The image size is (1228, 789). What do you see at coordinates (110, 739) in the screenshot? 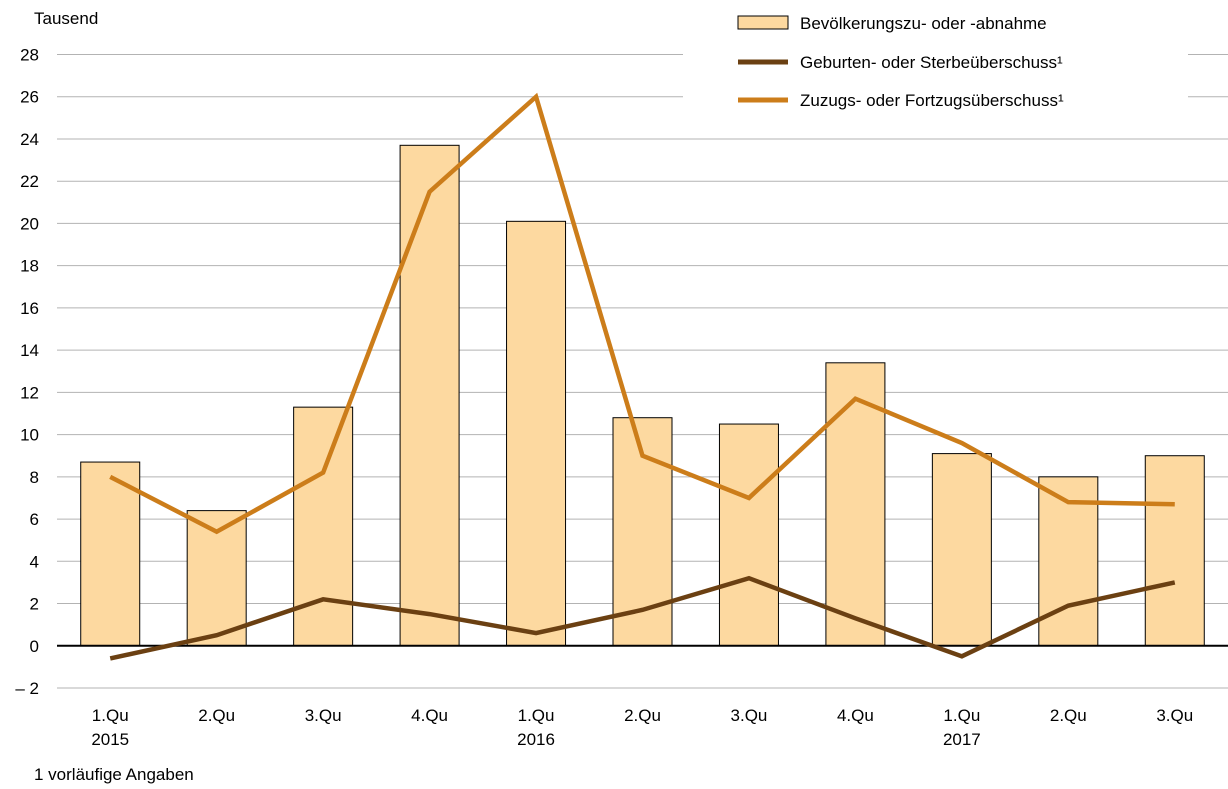
I see `x-year-label: 2015` at bounding box center [110, 739].